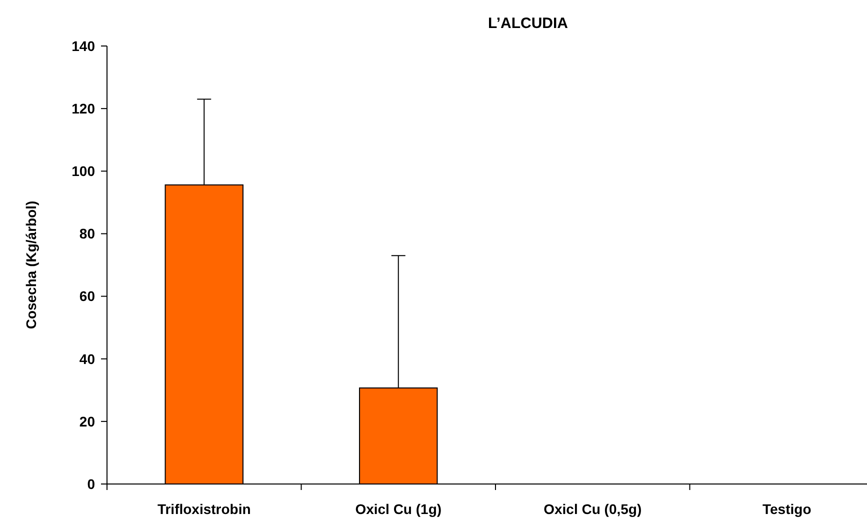 The width and height of the screenshot is (867, 526). Describe the element at coordinates (87, 421) in the screenshot. I see `y-tick-label: 20` at that location.